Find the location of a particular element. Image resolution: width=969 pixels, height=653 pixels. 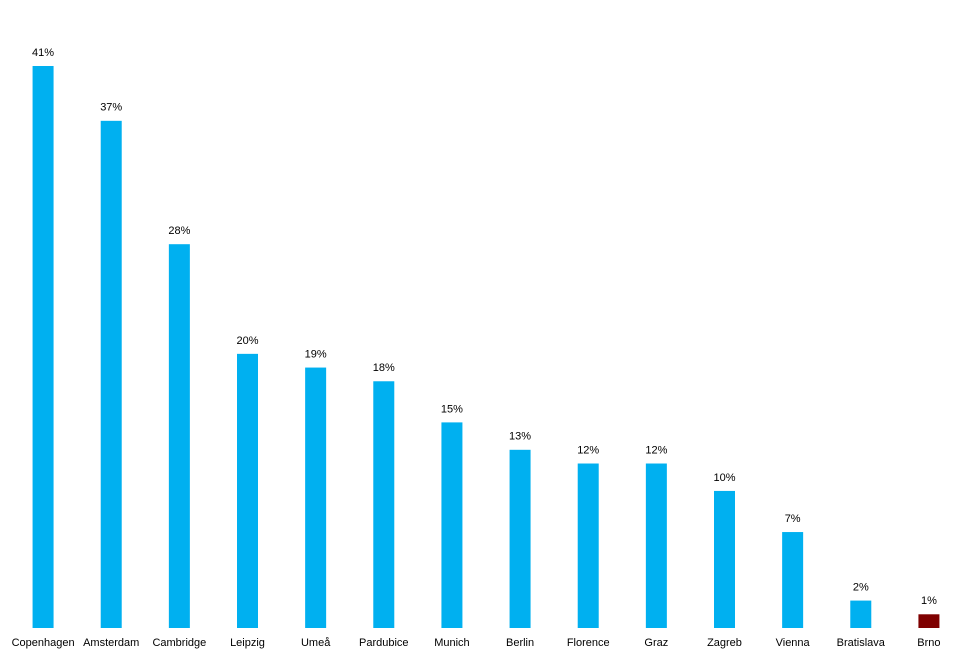

x-tick-label: Berlin is located at coordinates (520, 643).